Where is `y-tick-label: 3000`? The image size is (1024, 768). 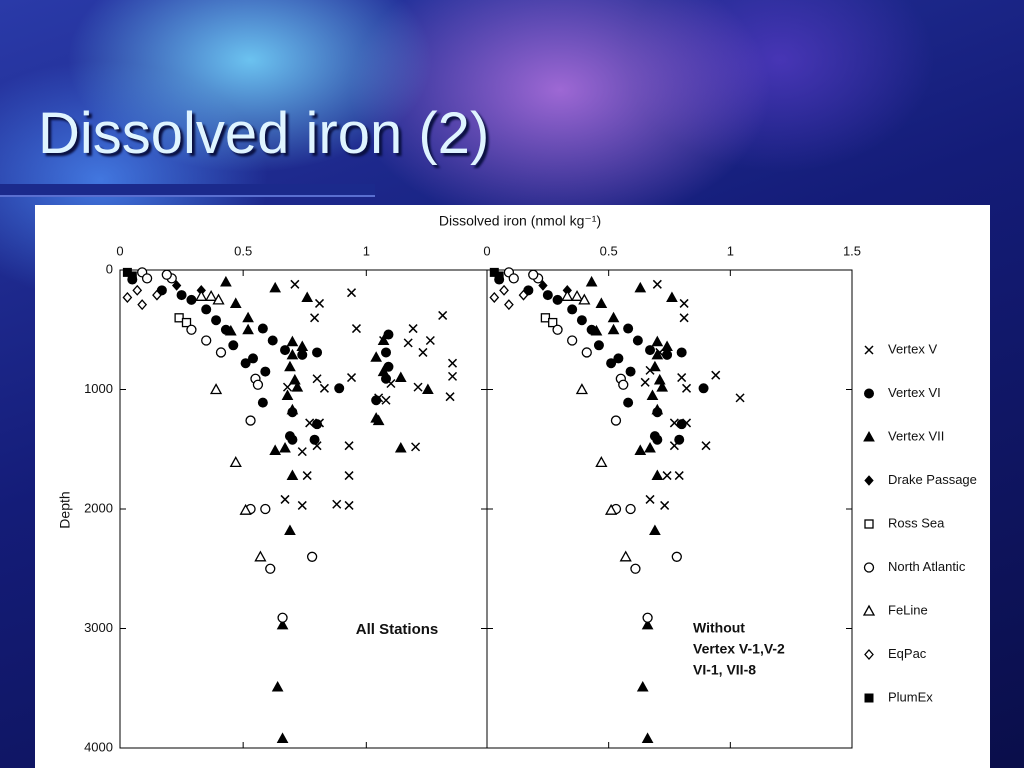 y-tick-label: 3000 is located at coordinates (98, 627).